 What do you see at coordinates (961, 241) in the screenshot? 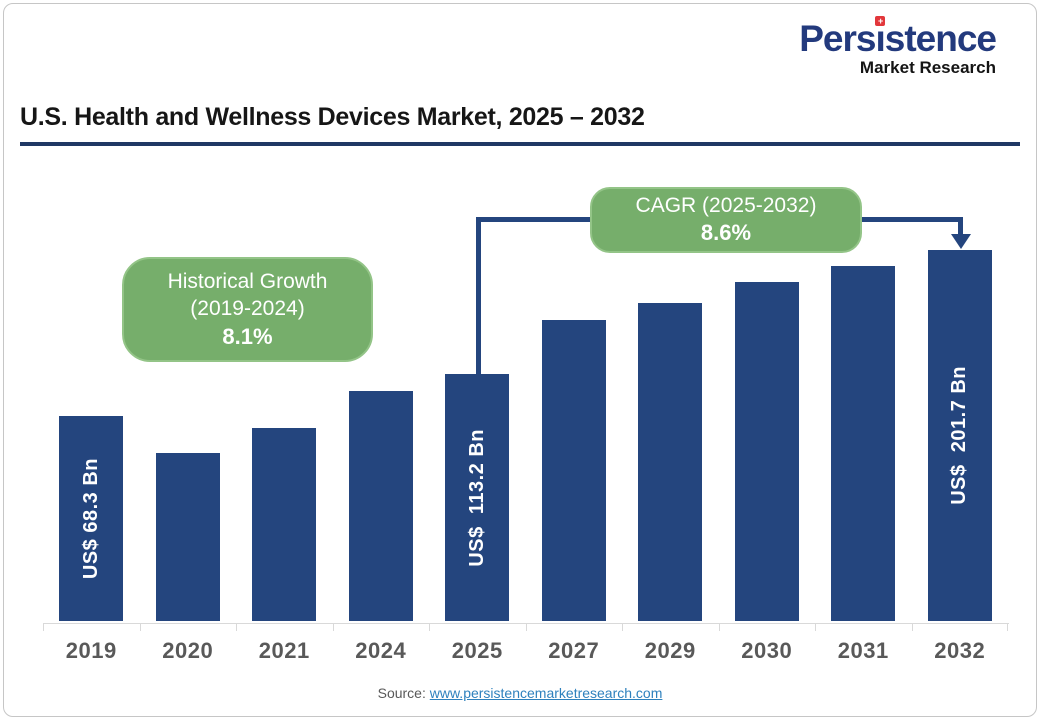
I see `connector-arrow-down-icon` at bounding box center [961, 241].